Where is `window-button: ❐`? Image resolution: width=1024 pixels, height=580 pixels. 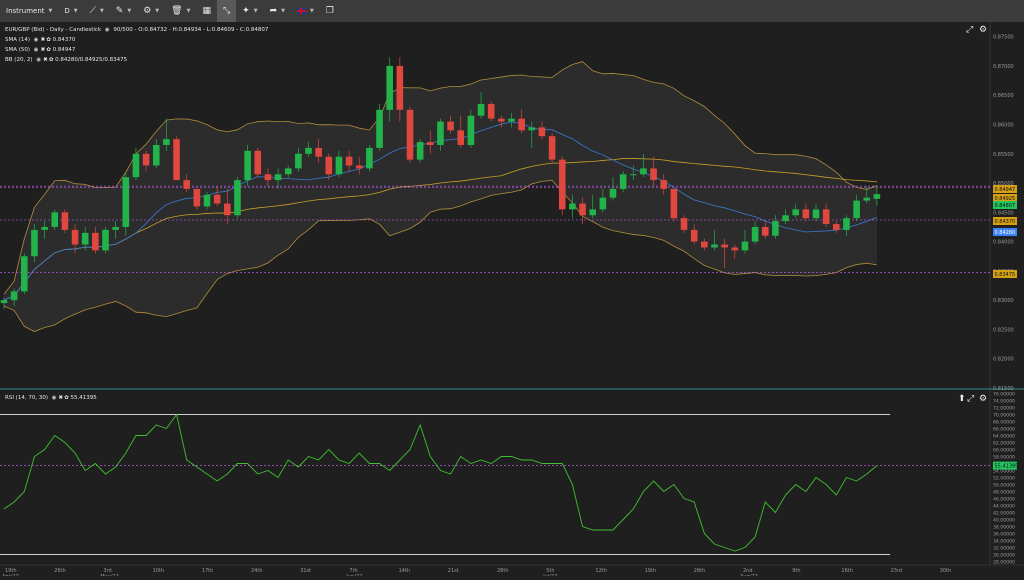 window-button: ❐ is located at coordinates (330, 11).